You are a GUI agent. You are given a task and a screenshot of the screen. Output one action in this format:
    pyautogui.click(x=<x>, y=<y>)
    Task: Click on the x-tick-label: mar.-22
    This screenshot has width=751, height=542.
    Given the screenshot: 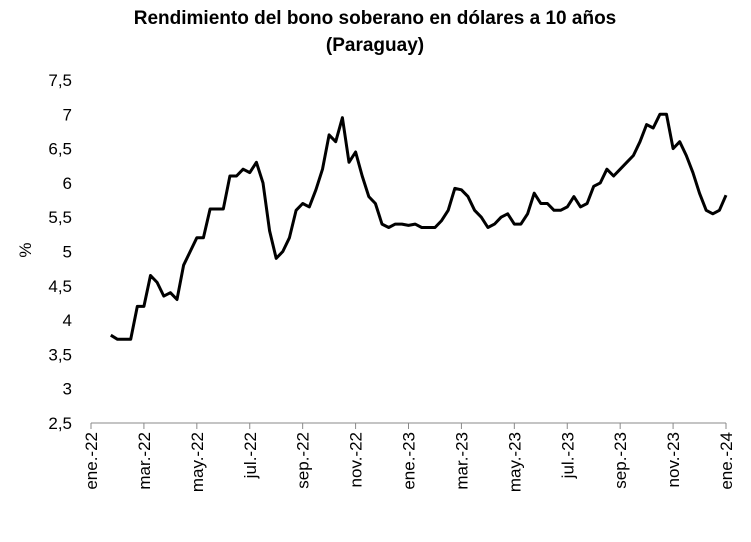 What is the action you would take?
    pyautogui.click(x=144, y=461)
    